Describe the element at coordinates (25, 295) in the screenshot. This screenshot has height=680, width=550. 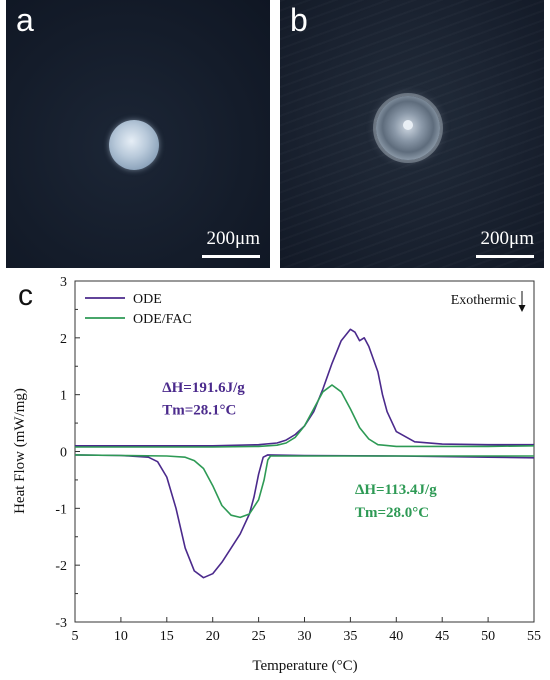
I see `panel-label-c: c` at that location.